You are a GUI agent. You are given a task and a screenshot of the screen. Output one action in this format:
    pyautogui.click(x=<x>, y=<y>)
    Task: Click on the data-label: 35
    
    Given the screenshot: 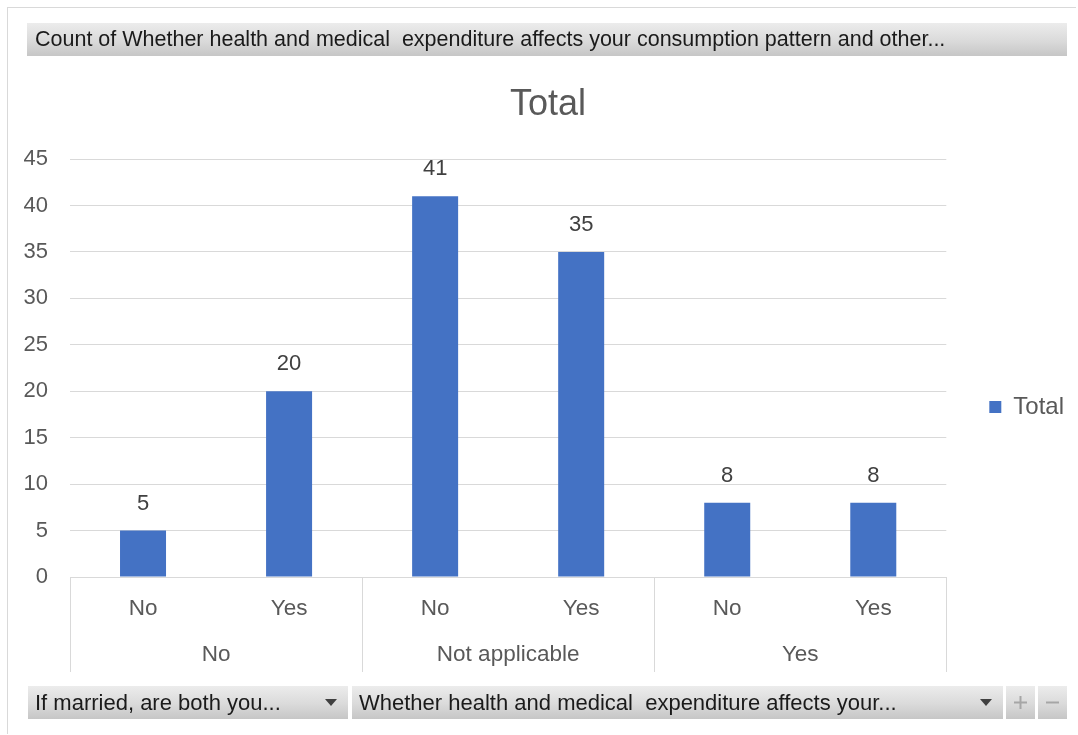 What is the action you would take?
    pyautogui.click(x=581, y=223)
    